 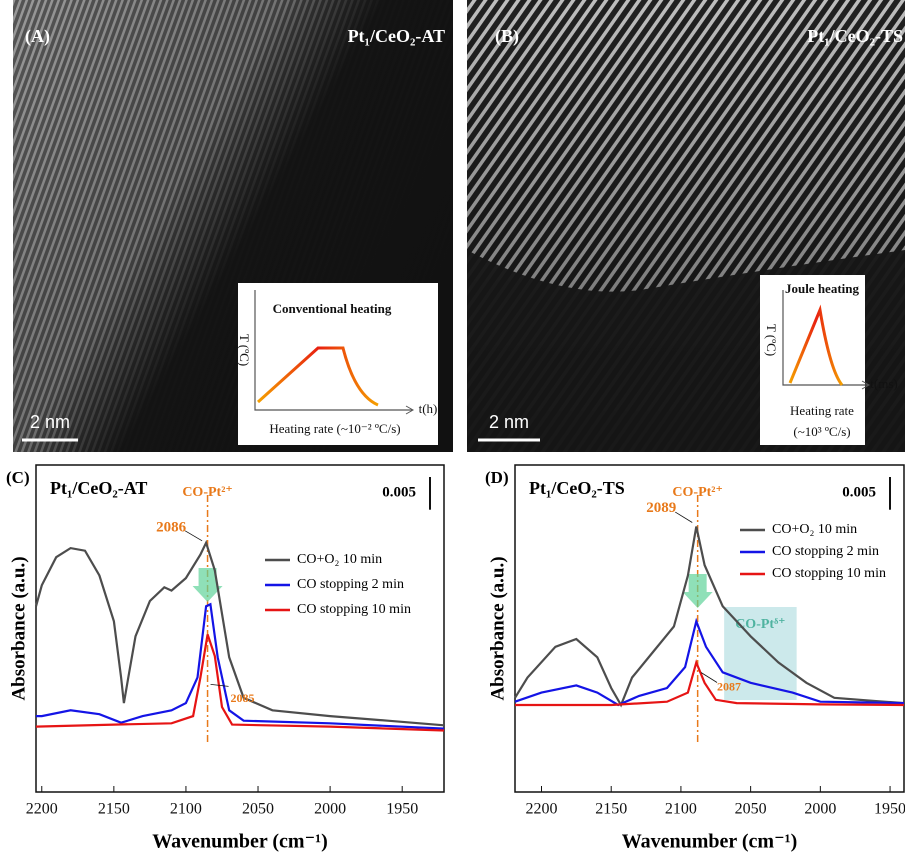 I want to click on inset-title: Conventional heating, so click(x=332, y=308).